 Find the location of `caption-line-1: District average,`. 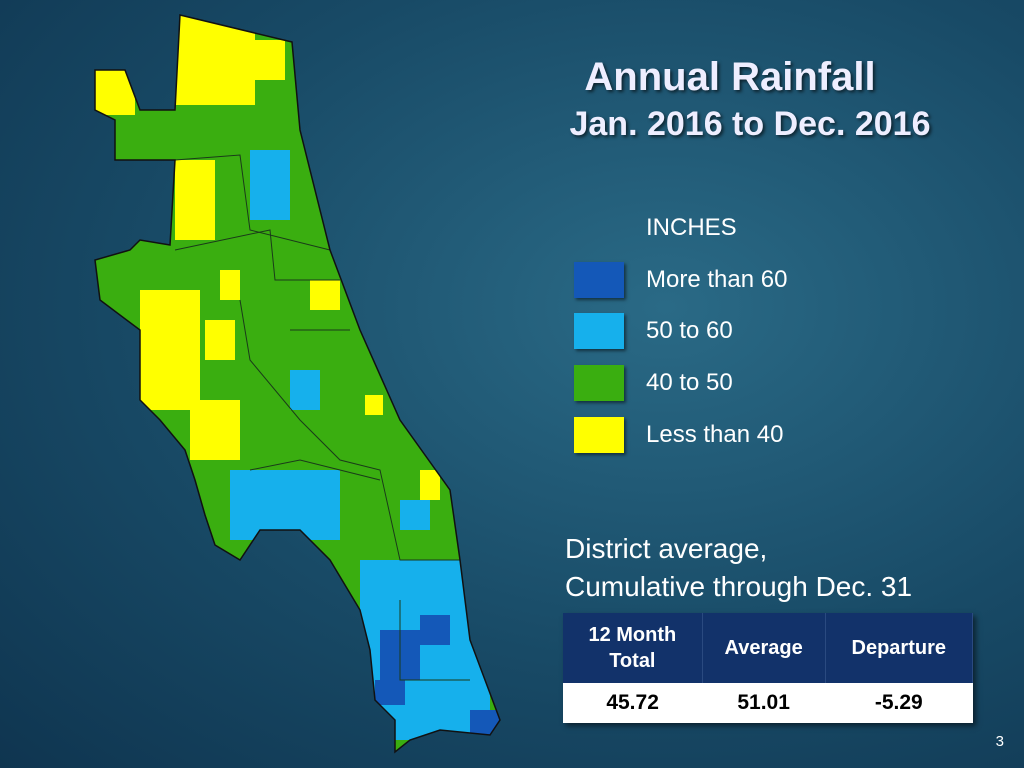

caption-line-1: District average, is located at coordinates (666, 548).